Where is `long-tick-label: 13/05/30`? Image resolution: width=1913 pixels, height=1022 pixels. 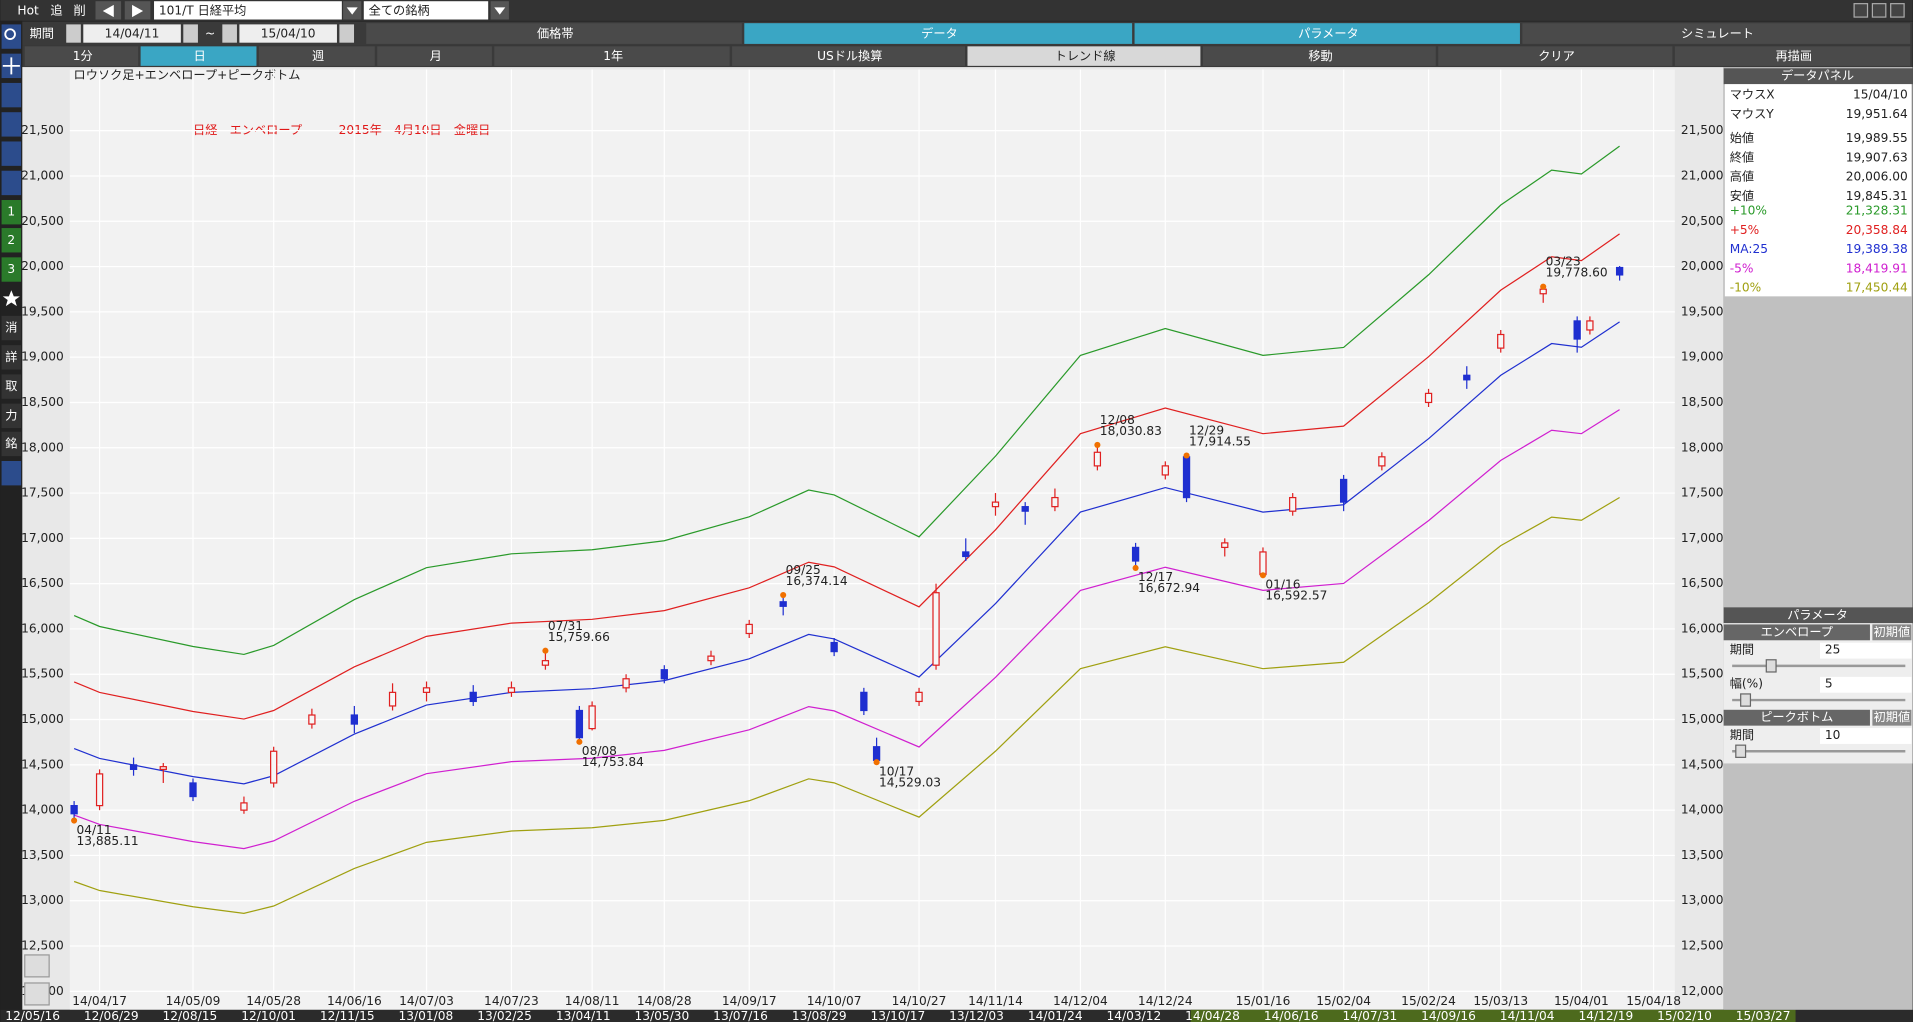 long-tick-label: 13/05/30 is located at coordinates (662, 1015).